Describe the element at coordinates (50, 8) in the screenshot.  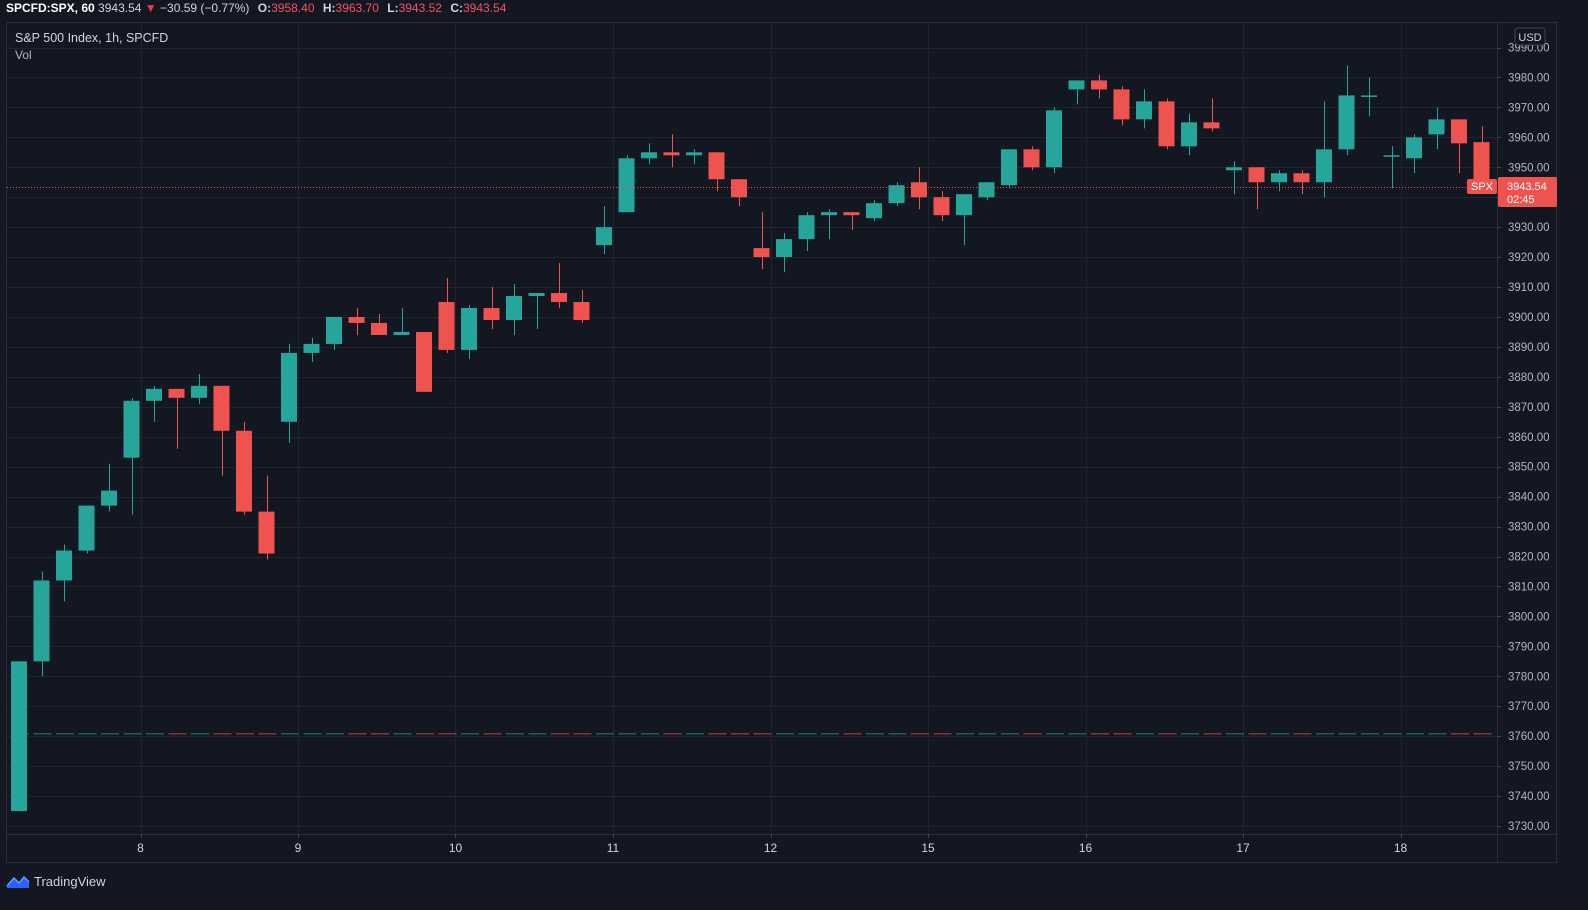
I see `symbol-name: SPCFD:SPX, 60` at that location.